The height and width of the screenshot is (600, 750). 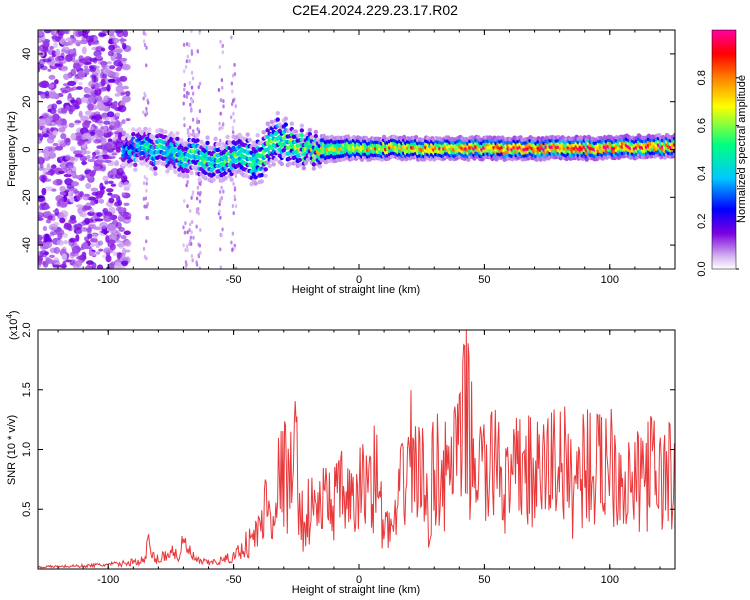 I want to click on colorbar-gradient-bar, so click(x=724, y=149).